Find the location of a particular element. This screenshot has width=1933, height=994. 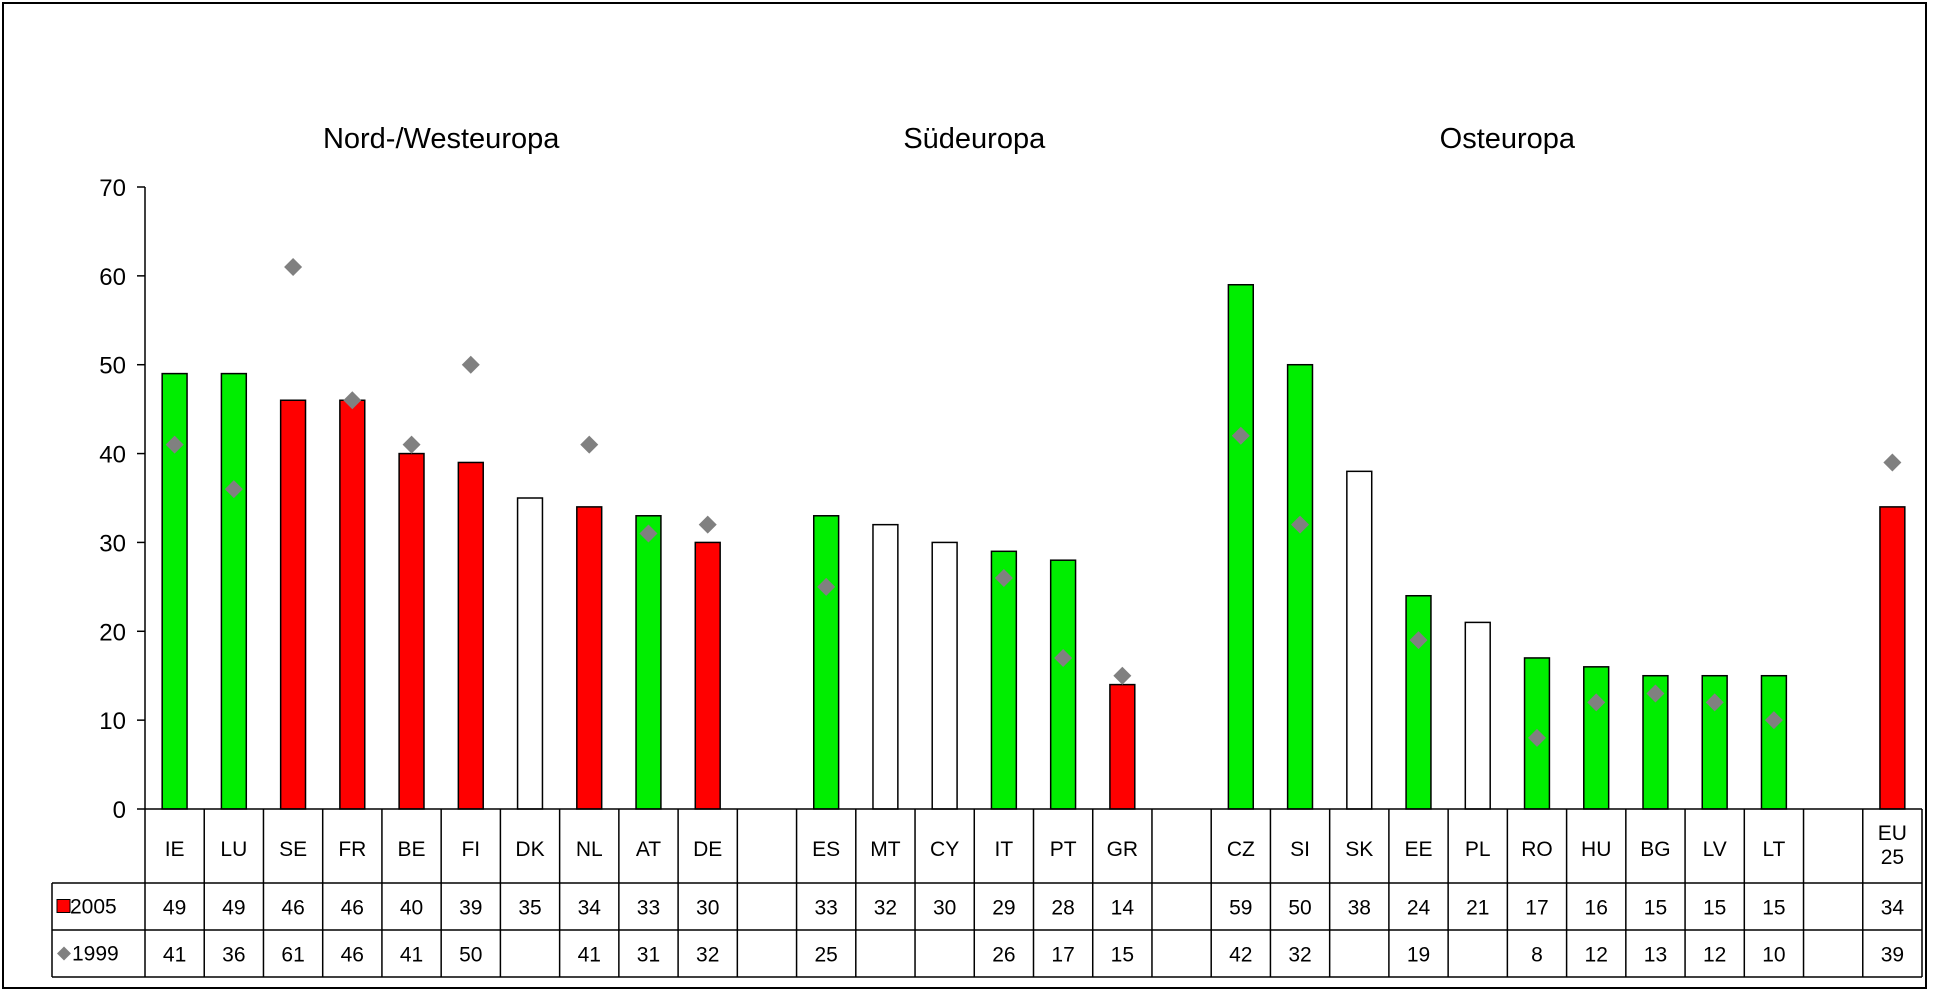

table-value-2005: 50 is located at coordinates (1299, 908).